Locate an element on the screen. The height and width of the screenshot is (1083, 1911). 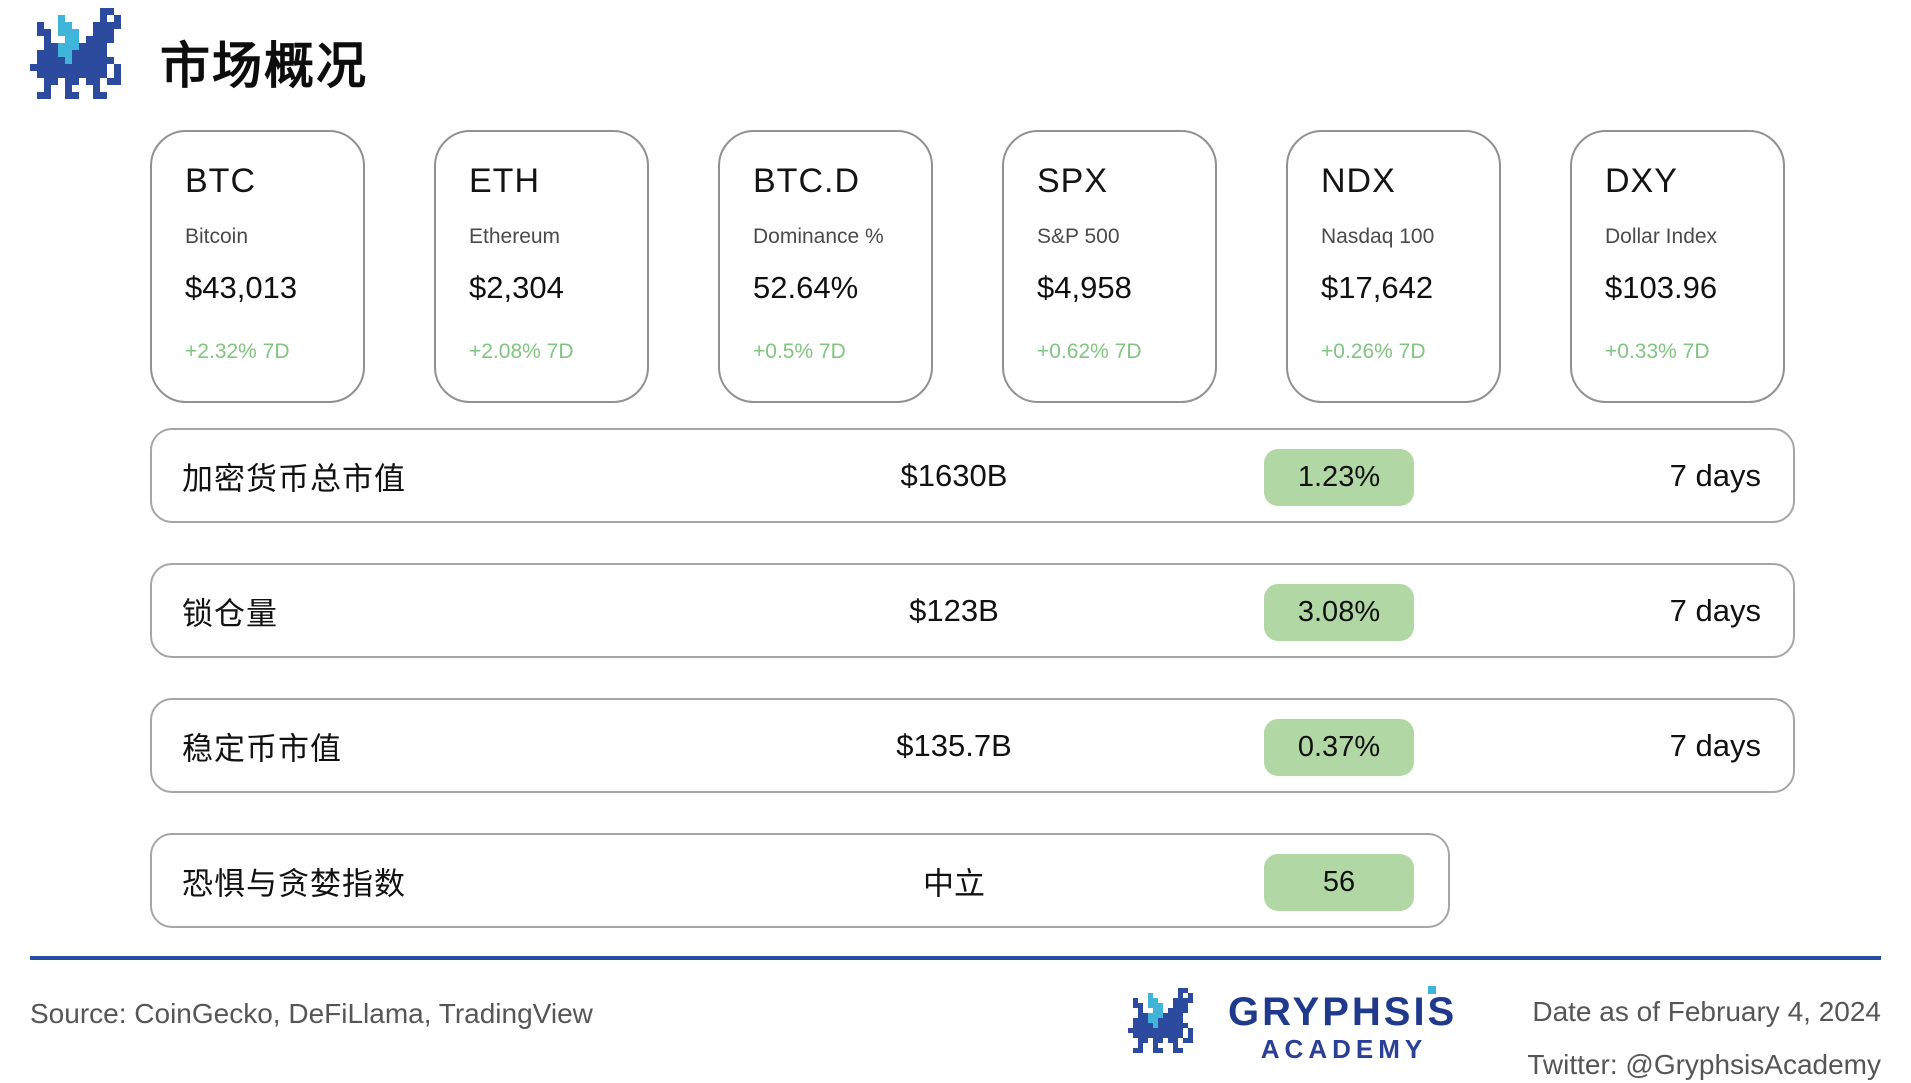
ticker-value: $103.96 is located at coordinates (1661, 287).